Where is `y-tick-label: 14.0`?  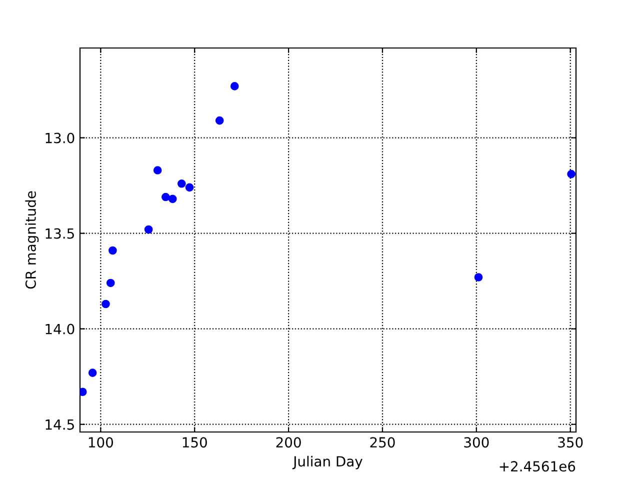
y-tick-label: 14.0 is located at coordinates (60, 329).